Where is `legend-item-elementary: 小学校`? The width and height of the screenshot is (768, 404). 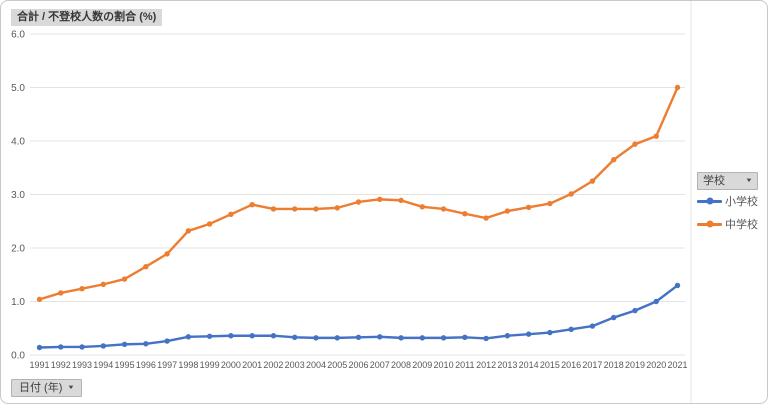
legend-item-elementary: 小学校 is located at coordinates (727, 201).